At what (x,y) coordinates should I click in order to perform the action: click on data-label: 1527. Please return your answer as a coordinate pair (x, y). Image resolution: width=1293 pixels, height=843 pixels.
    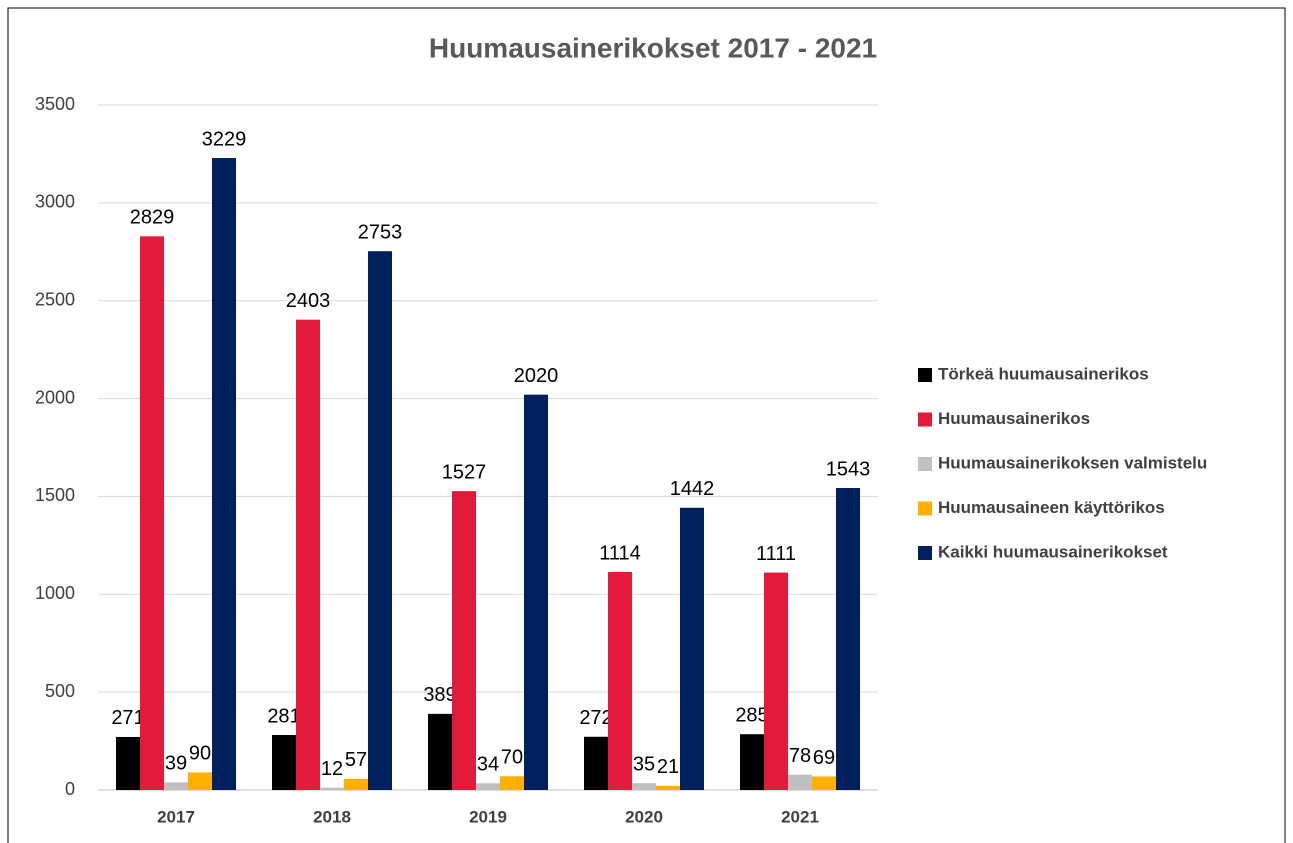
    Looking at the image, I should click on (464, 472).